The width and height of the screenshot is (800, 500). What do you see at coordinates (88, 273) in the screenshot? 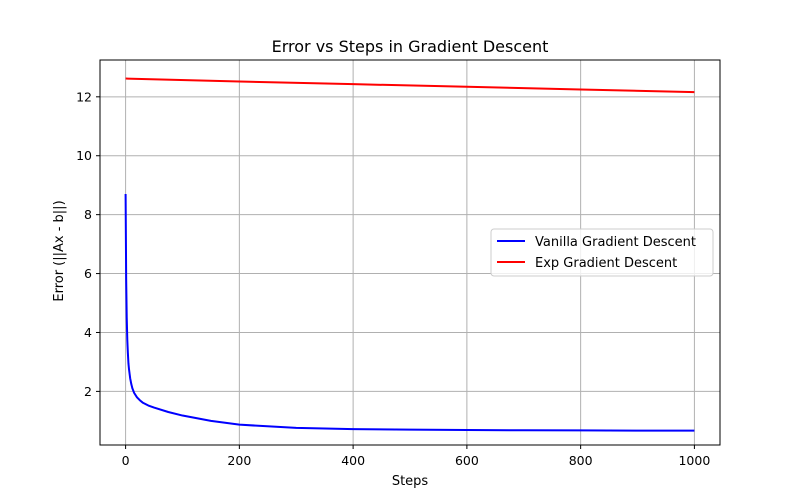
I see `y-tick-label: 6` at bounding box center [88, 273].